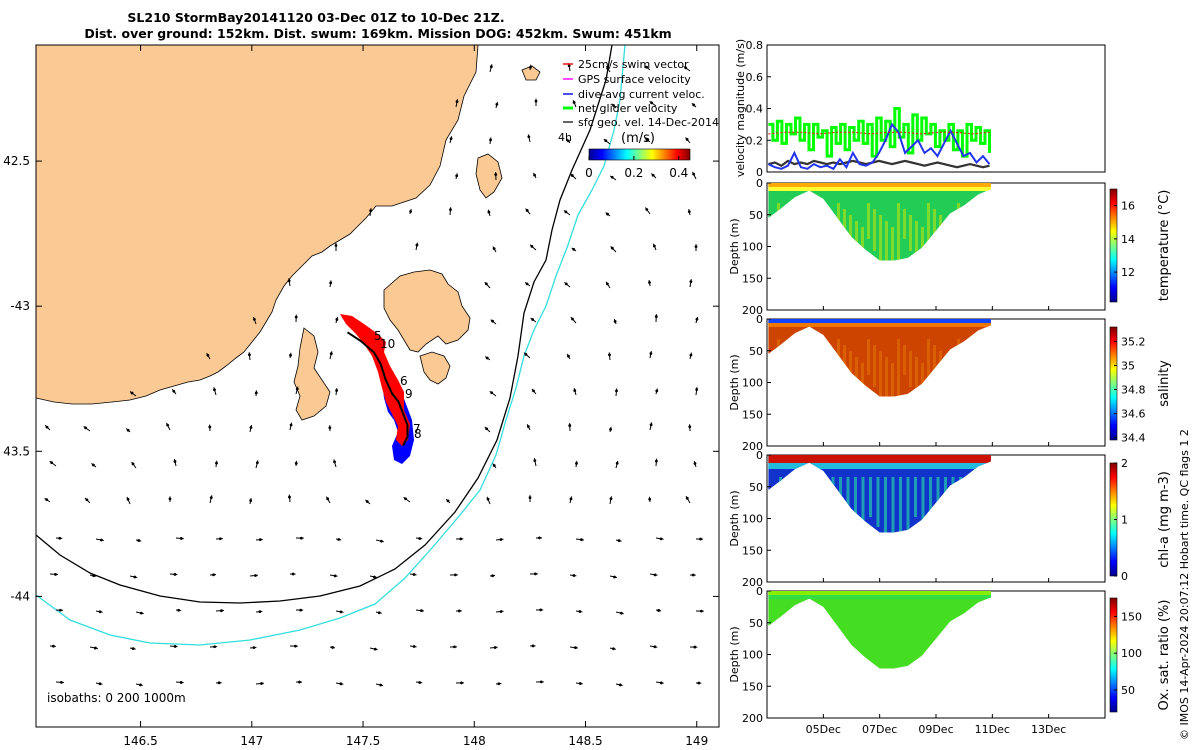 Image resolution: width=1200 pixels, height=750 pixels. Describe the element at coordinates (312, 374) in the screenshot. I see `bruny-island-land` at that location.